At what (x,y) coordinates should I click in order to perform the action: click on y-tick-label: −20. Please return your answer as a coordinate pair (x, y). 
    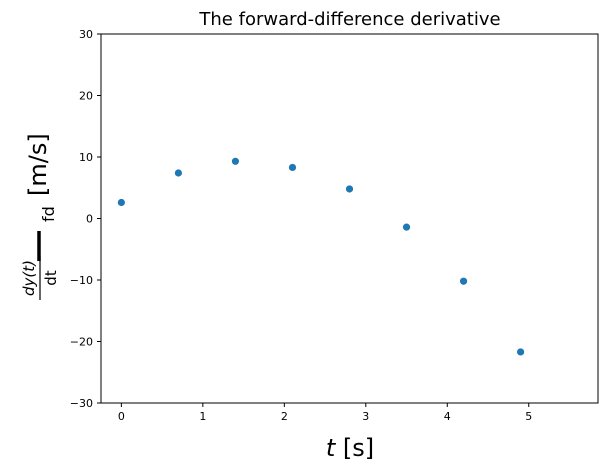
    Looking at the image, I should click on (81, 342).